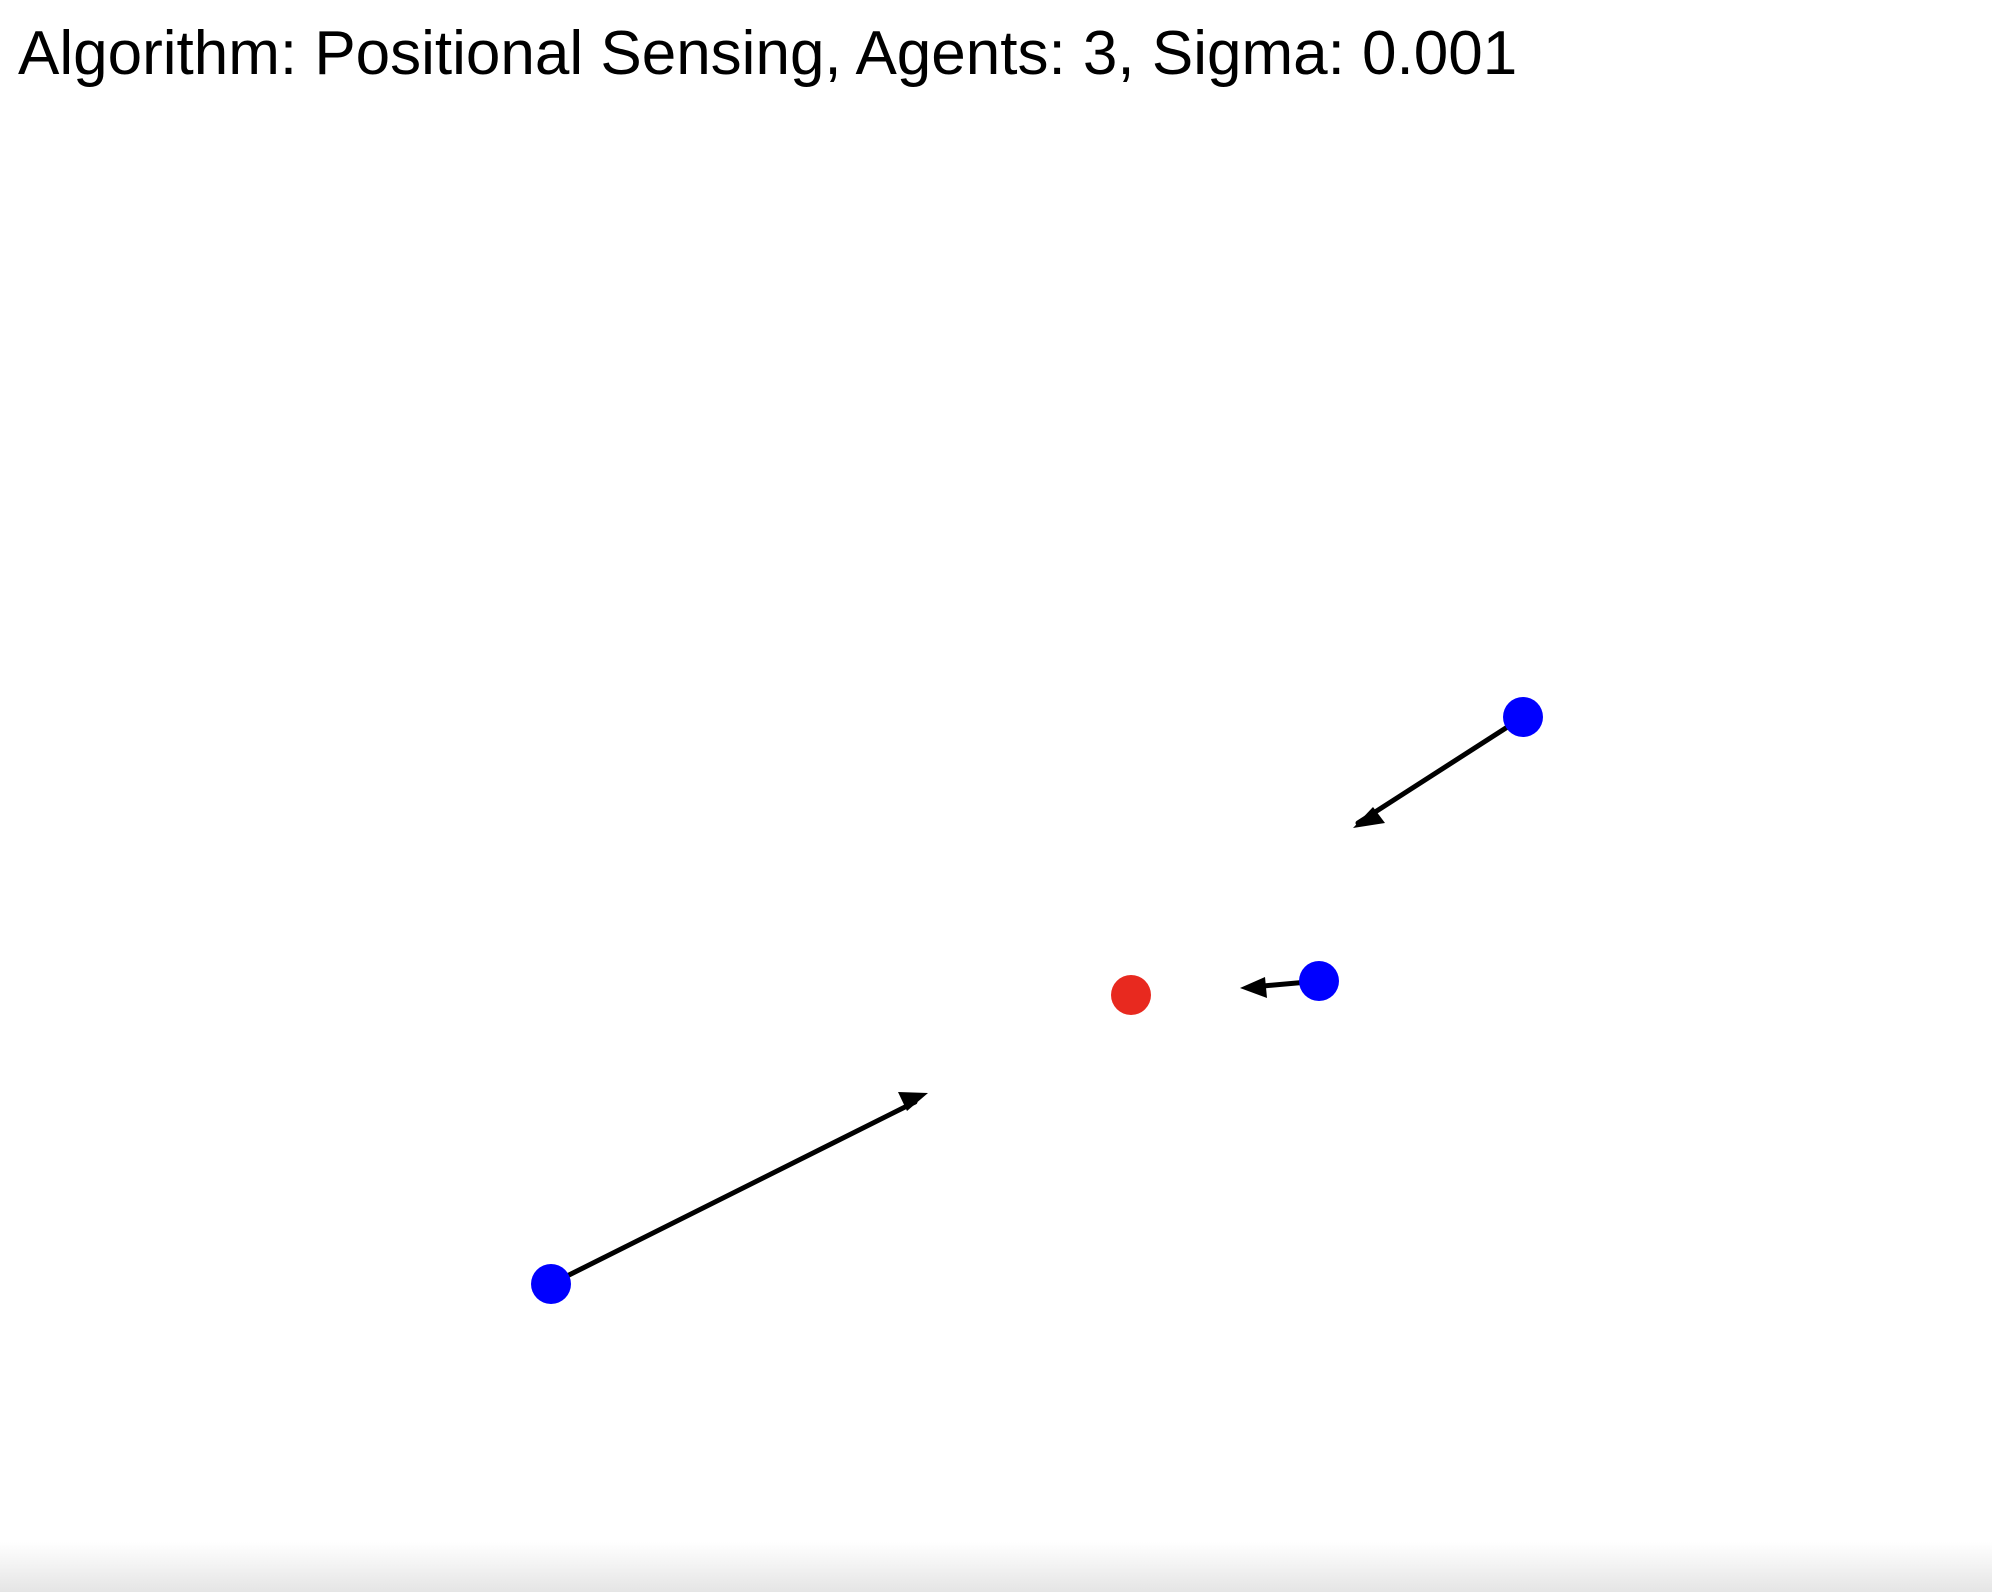 The height and width of the screenshot is (1592, 1992). I want to click on agent-1-velocity-arrow, so click(1440, 770).